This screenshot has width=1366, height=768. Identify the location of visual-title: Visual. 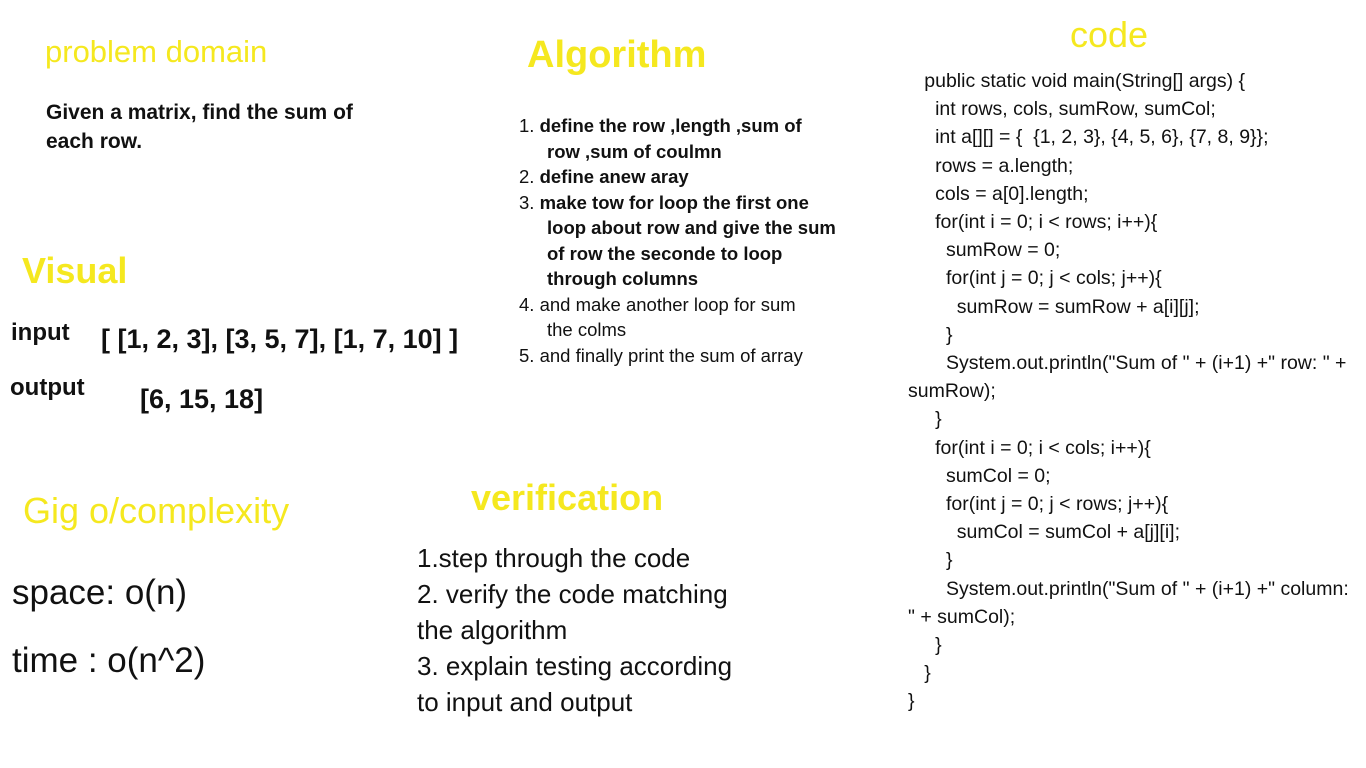
(75, 270).